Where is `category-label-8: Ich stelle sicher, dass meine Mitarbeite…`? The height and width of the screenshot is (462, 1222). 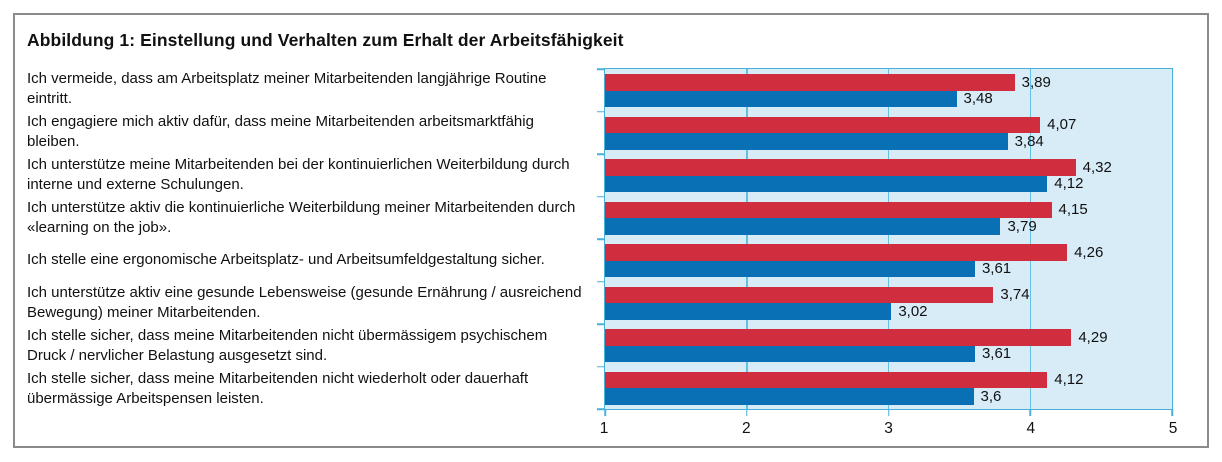 category-label-8: Ich stelle sicher, dass meine Mitarbeite… is located at coordinates (315, 388).